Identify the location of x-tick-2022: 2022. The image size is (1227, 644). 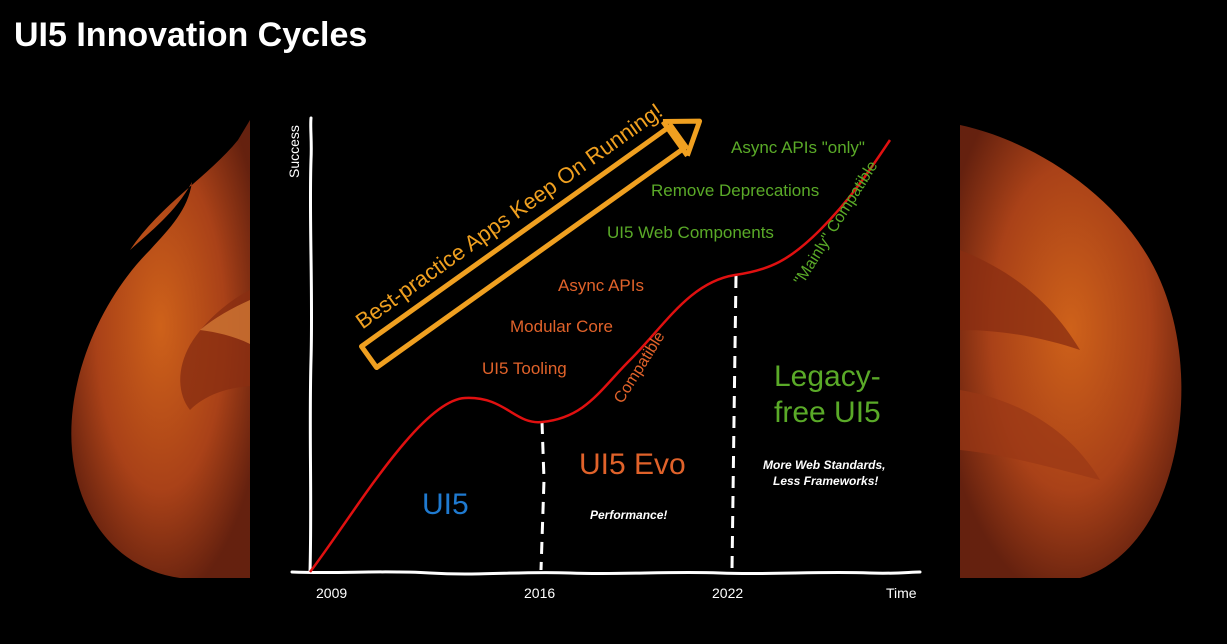
(728, 593).